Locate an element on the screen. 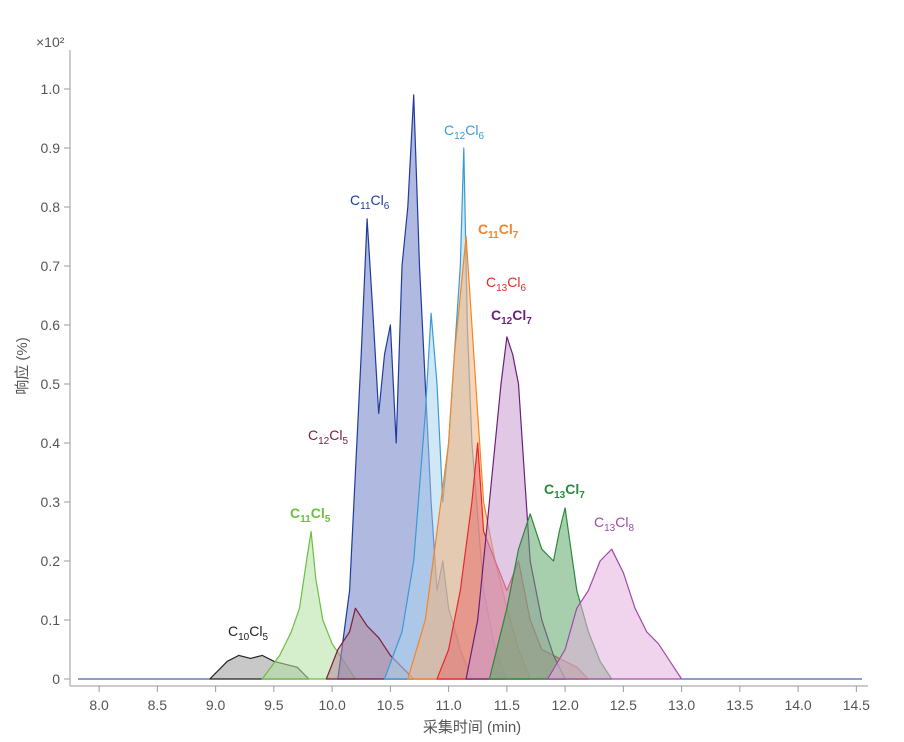 Image resolution: width=904 pixels, height=742 pixels. series-label-0: C10Cl5 is located at coordinates (248, 633).